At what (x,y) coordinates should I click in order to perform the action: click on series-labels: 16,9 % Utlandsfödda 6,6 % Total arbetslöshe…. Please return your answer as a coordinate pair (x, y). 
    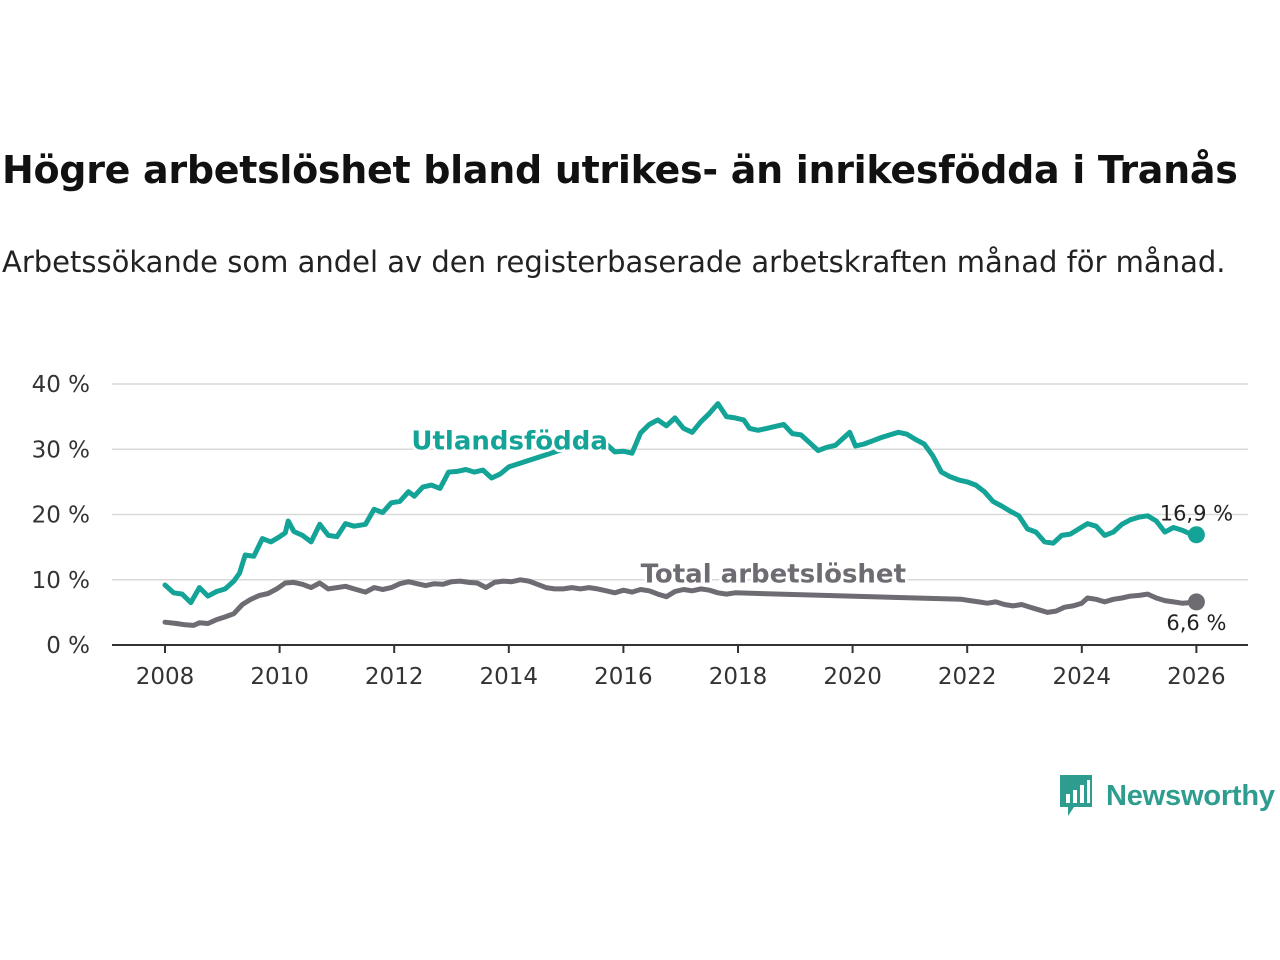
    Looking at the image, I should click on (821, 529).